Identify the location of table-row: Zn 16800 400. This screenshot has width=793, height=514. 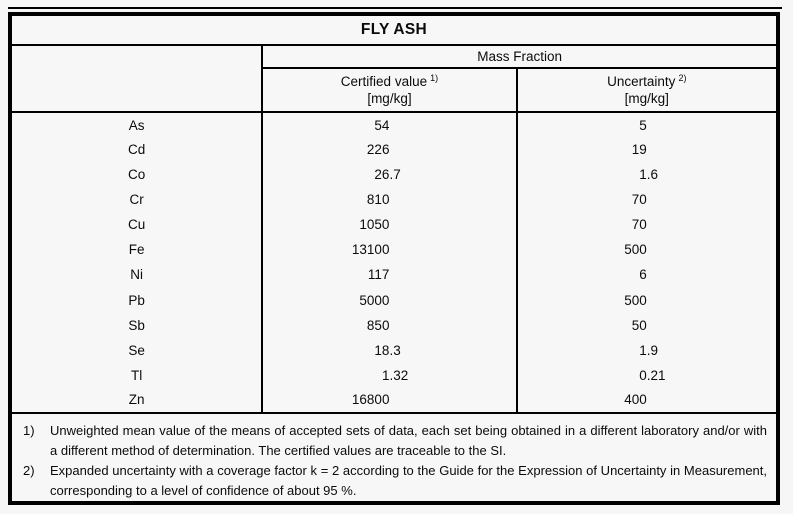
(394, 400).